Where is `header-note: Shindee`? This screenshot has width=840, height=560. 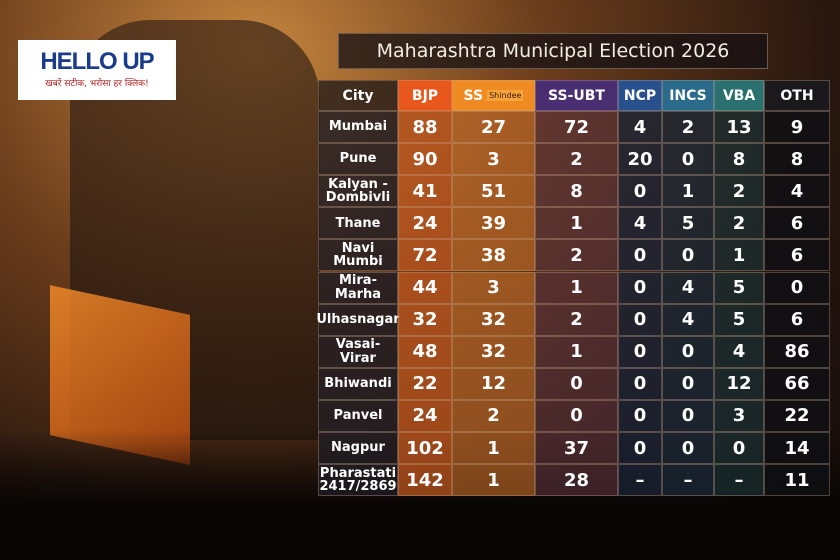 header-note: Shindee is located at coordinates (505, 95).